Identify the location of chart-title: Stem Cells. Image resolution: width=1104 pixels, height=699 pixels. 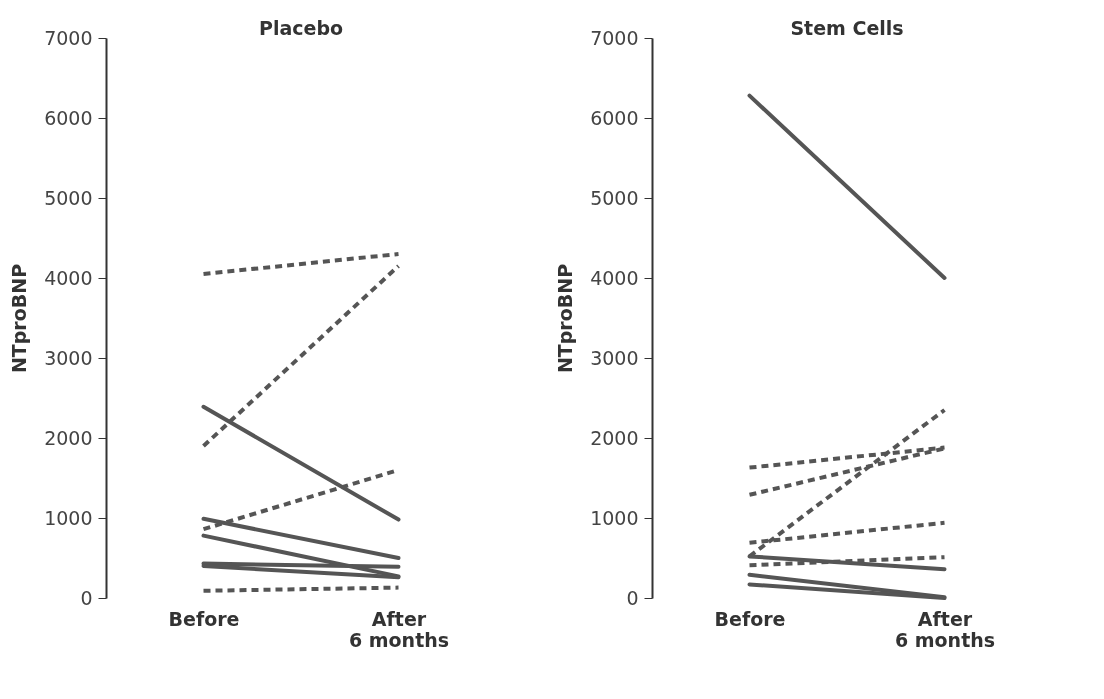
(847, 28).